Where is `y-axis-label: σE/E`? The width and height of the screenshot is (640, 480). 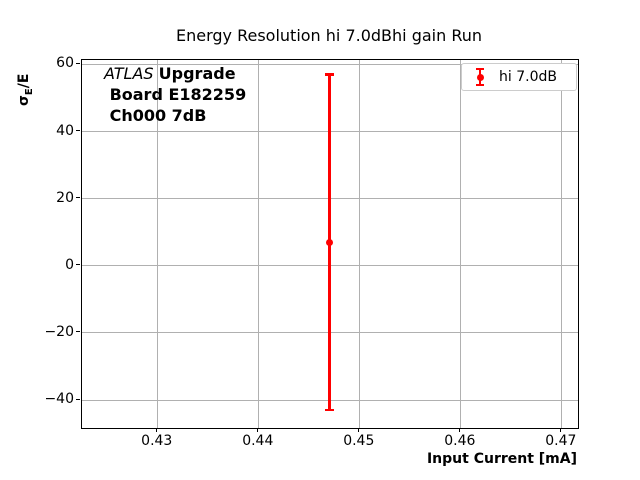
y-axis-label: σE/E is located at coordinates (25, 90).